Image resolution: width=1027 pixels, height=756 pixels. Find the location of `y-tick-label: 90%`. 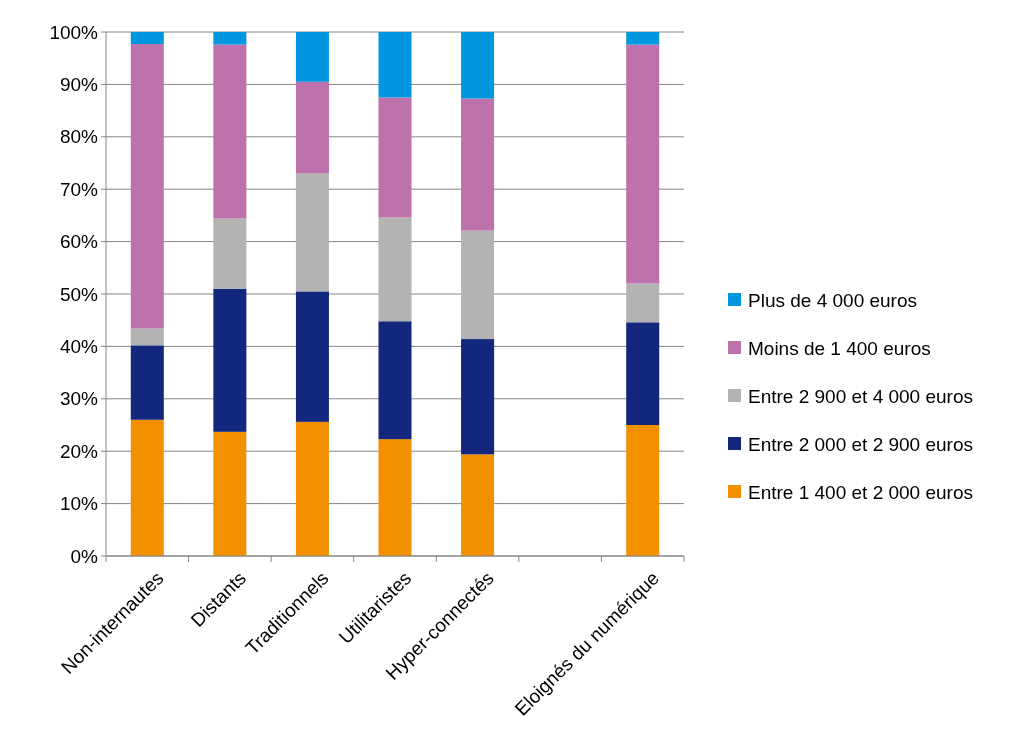

y-tick-label: 90% is located at coordinates (79, 85).